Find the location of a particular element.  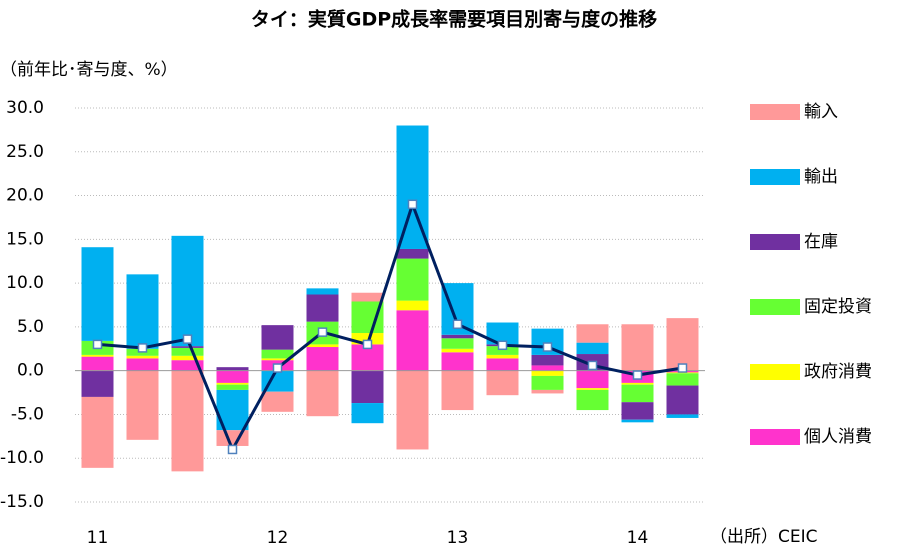

legend-label: 固定投資 is located at coordinates (838, 307).